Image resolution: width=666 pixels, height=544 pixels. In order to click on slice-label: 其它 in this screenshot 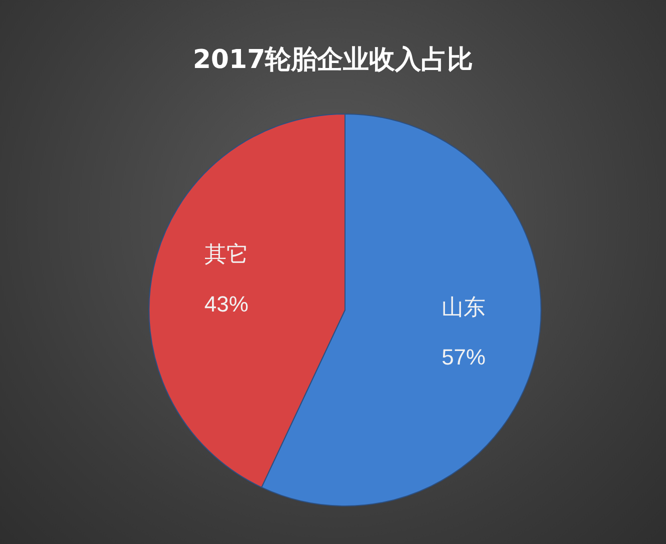, I will do `click(226, 255)`.